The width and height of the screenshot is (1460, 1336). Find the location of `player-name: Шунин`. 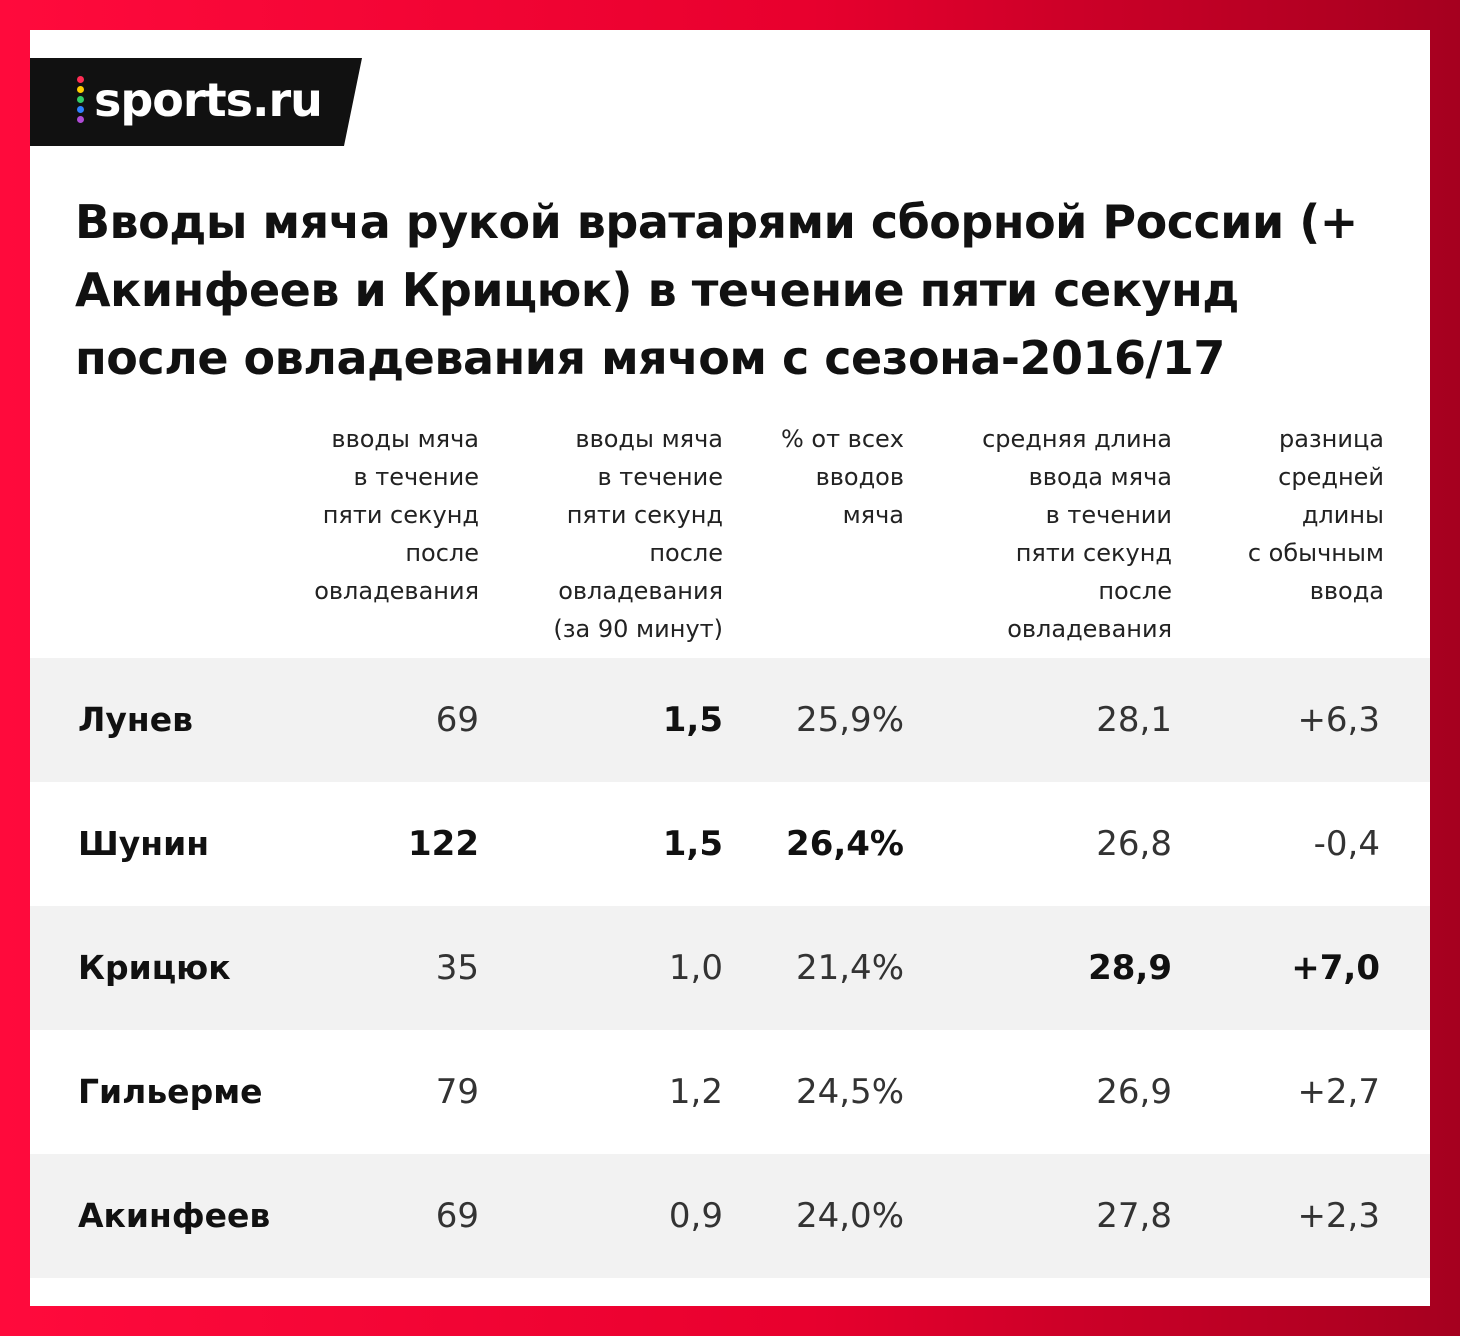

player-name: Шунин is located at coordinates (144, 843).